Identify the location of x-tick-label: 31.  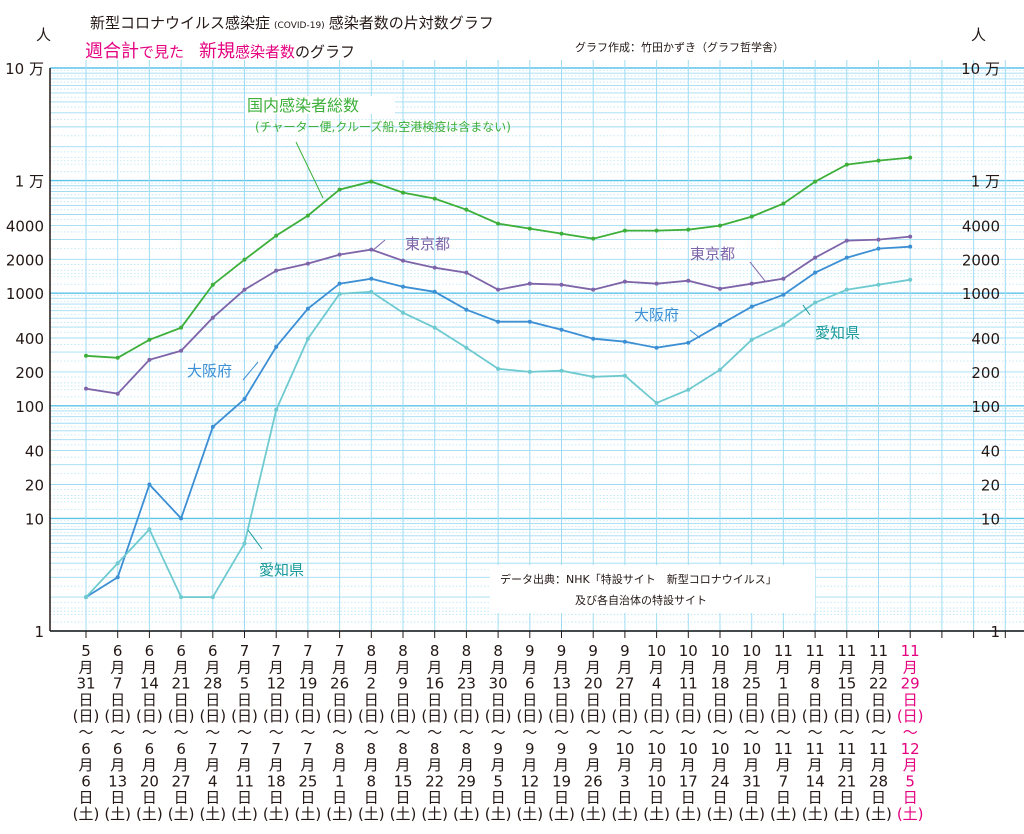
(85, 684).